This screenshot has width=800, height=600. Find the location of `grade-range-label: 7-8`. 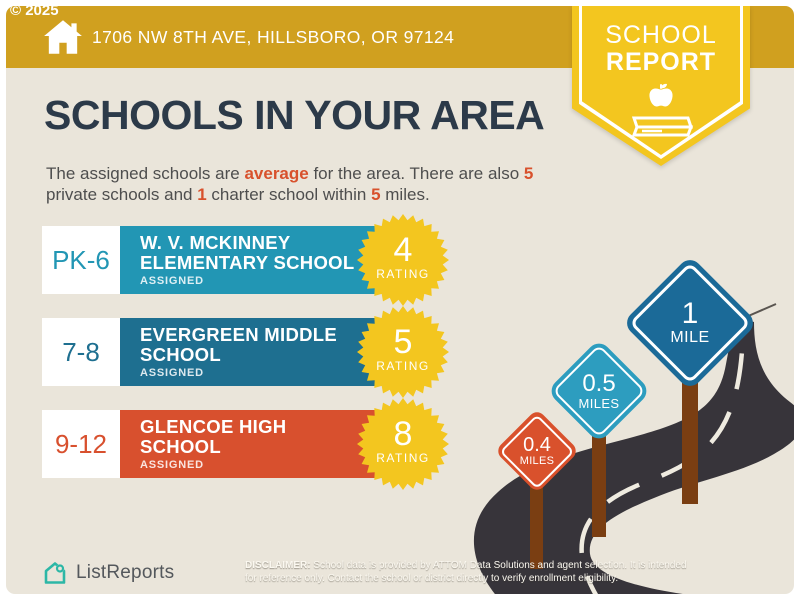

grade-range-label: 7-8 is located at coordinates (81, 351).